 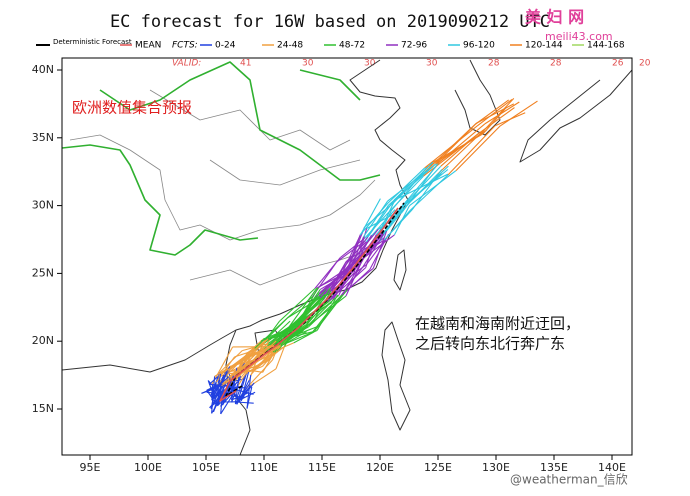 What do you see at coordinates (43, 272) in the screenshot?
I see `lat-label: 25N` at bounding box center [43, 272].